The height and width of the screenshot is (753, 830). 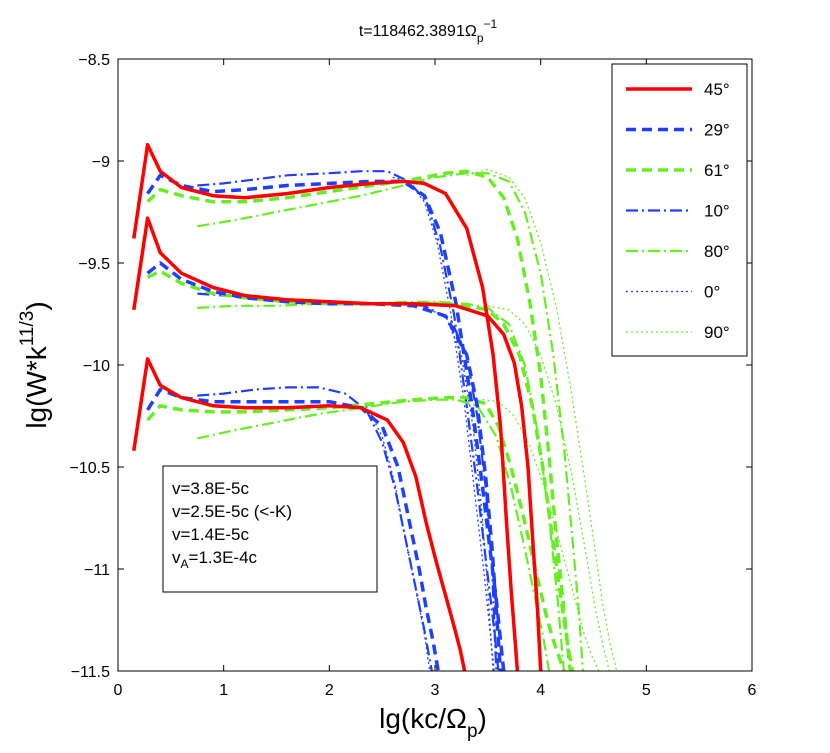 I want to click on y-tick-label: −11, so click(x=97, y=570).